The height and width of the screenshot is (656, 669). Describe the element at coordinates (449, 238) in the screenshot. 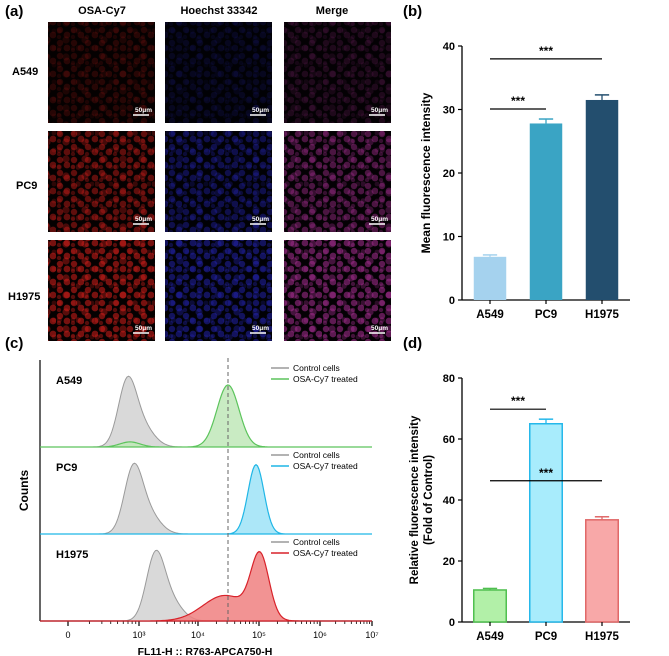

I see `y-tick-label: 10` at that location.